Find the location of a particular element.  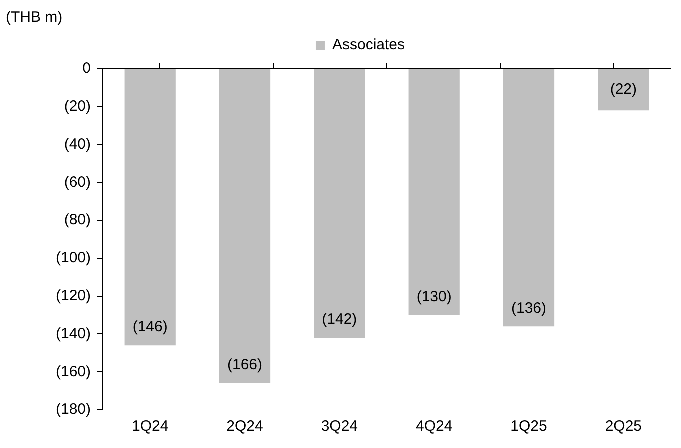

x-tick-label: 1Q25 is located at coordinates (529, 427).